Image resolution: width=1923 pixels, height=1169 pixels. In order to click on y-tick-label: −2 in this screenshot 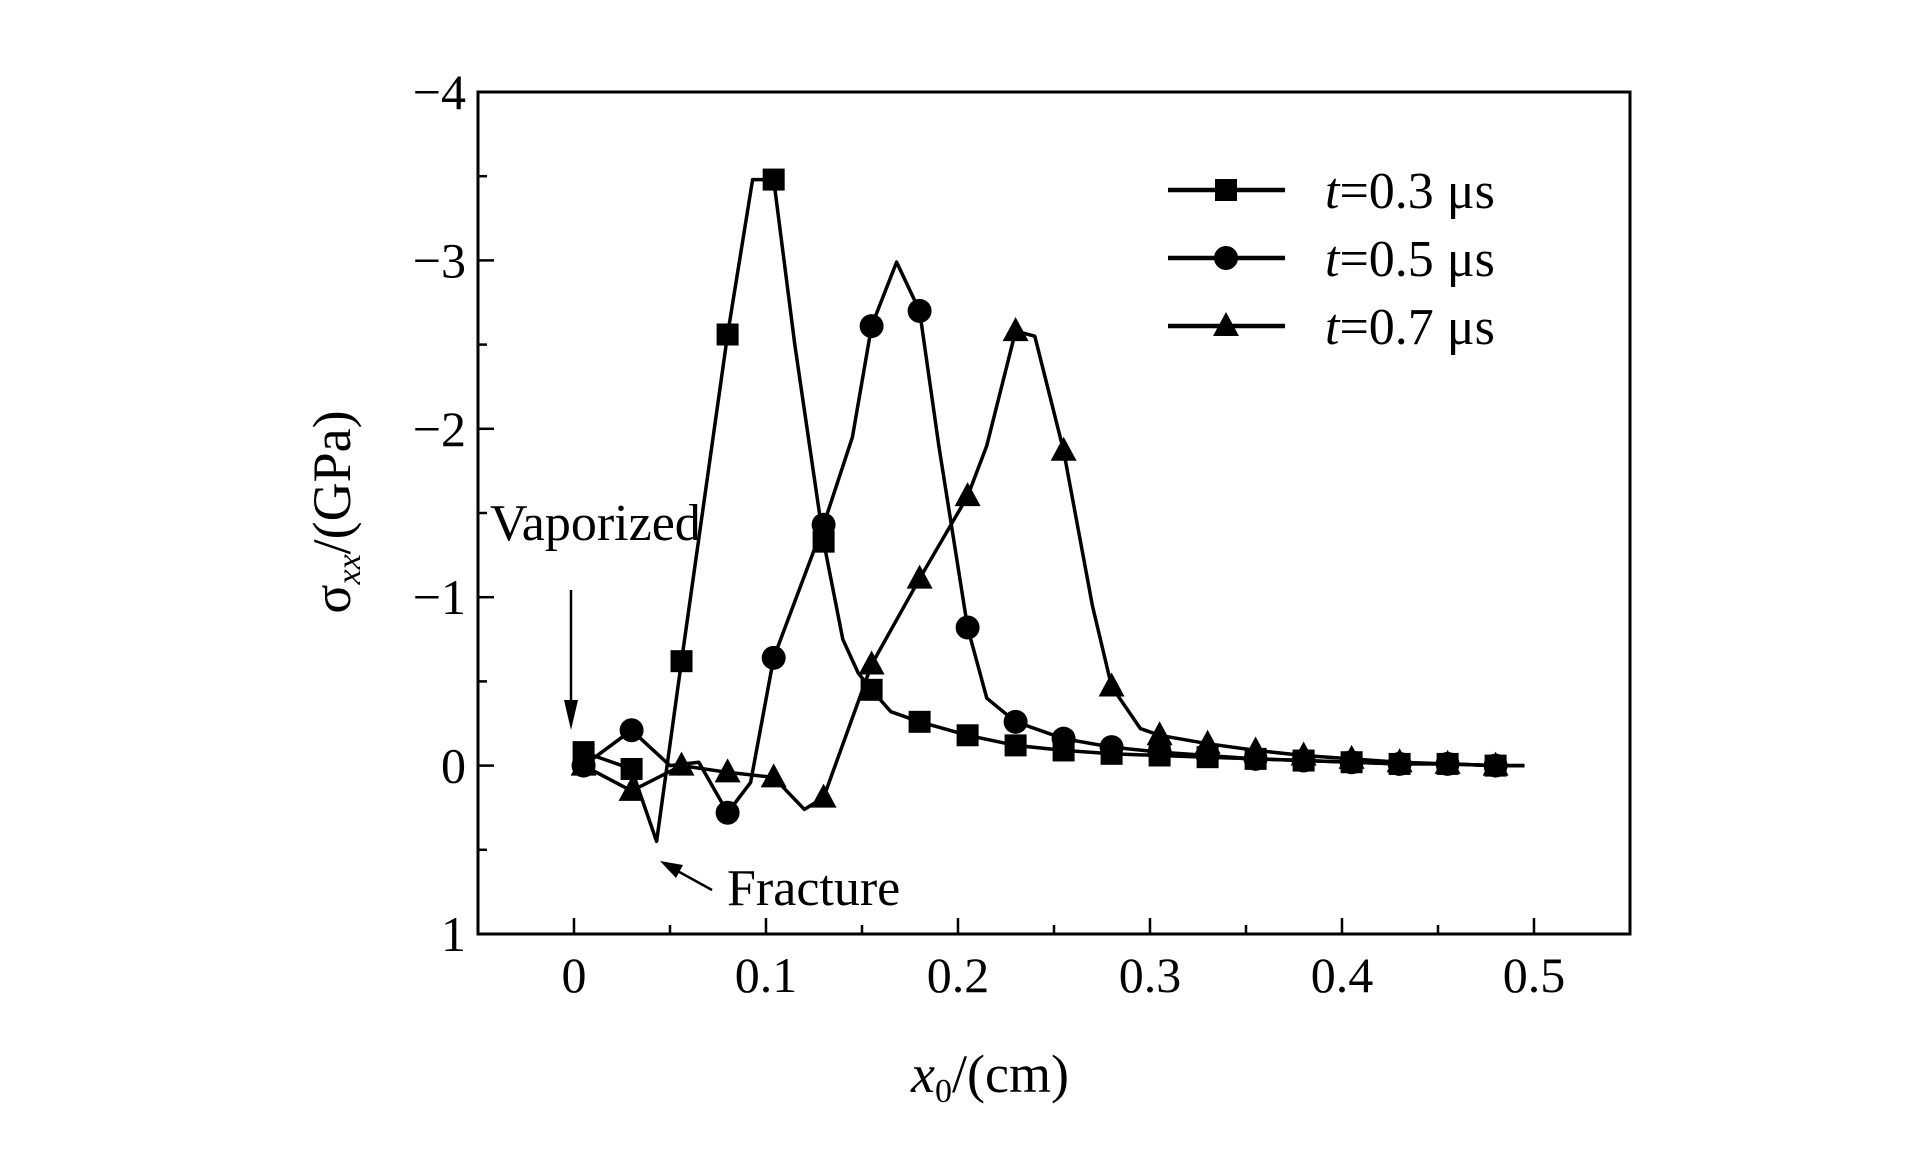, I will do `click(439, 429)`.